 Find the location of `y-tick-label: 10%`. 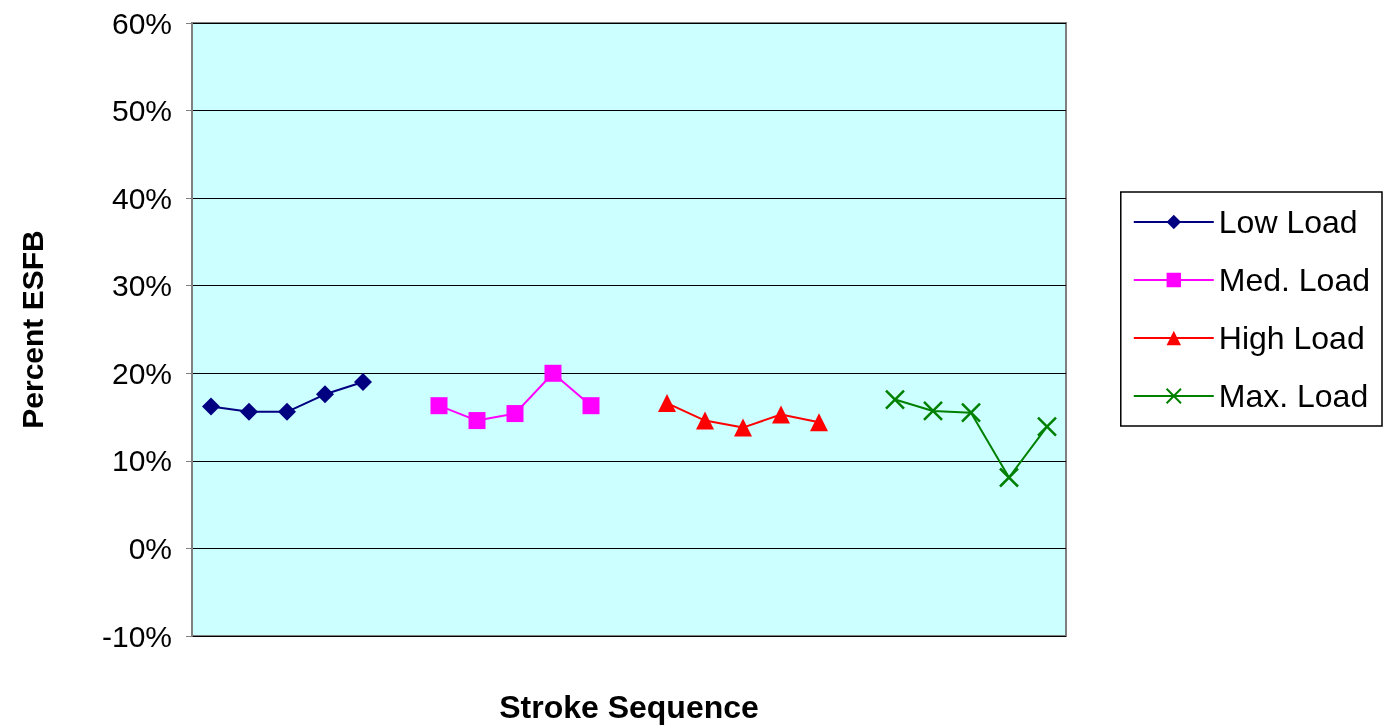

y-tick-label: 10% is located at coordinates (141, 461).